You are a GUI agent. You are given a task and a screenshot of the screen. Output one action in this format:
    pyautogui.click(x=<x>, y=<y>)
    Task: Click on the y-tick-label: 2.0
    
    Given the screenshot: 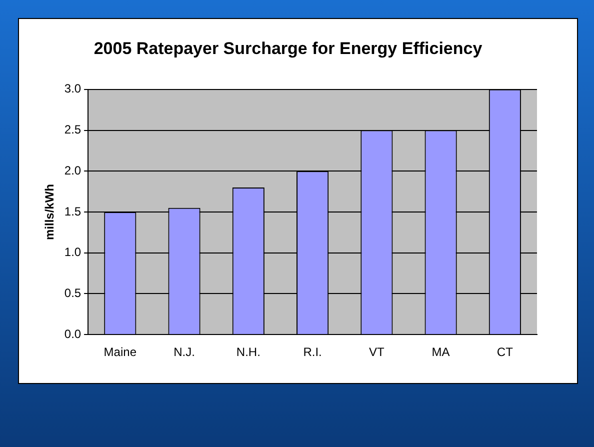 What is the action you would take?
    pyautogui.click(x=73, y=170)
    